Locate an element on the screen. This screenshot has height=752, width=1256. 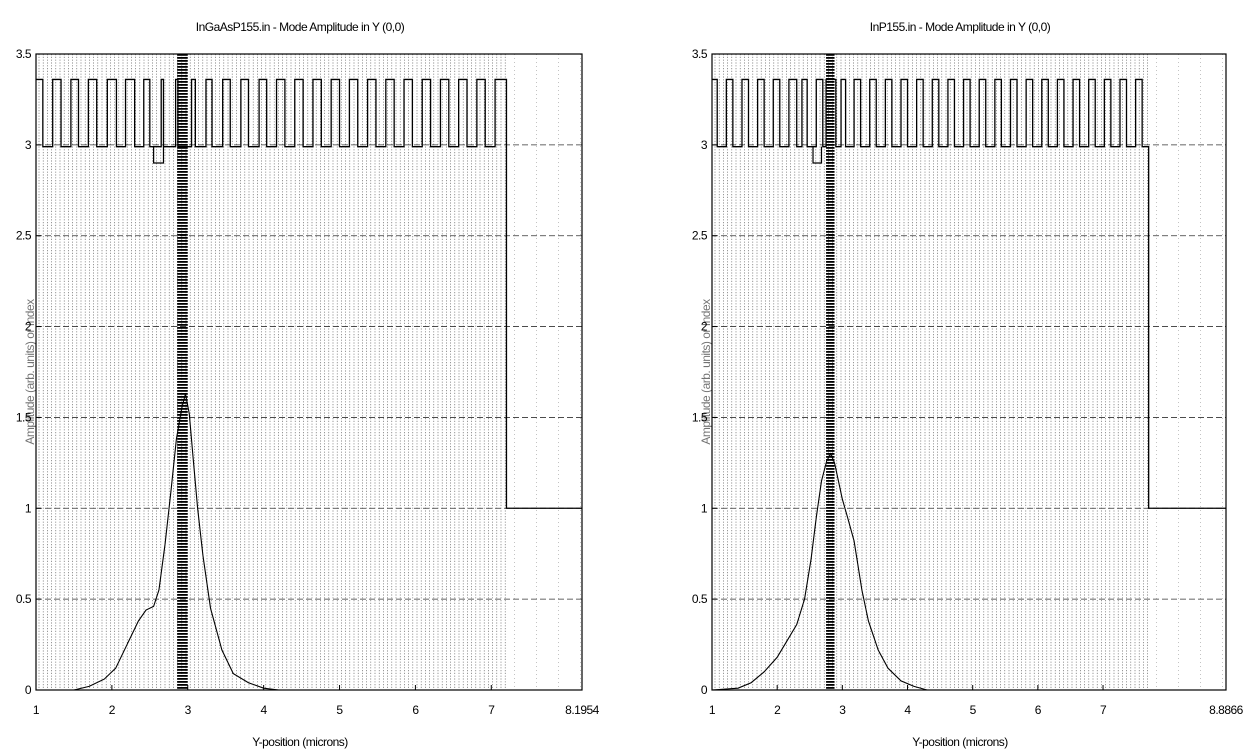
active-region is located at coordinates (182, 371).